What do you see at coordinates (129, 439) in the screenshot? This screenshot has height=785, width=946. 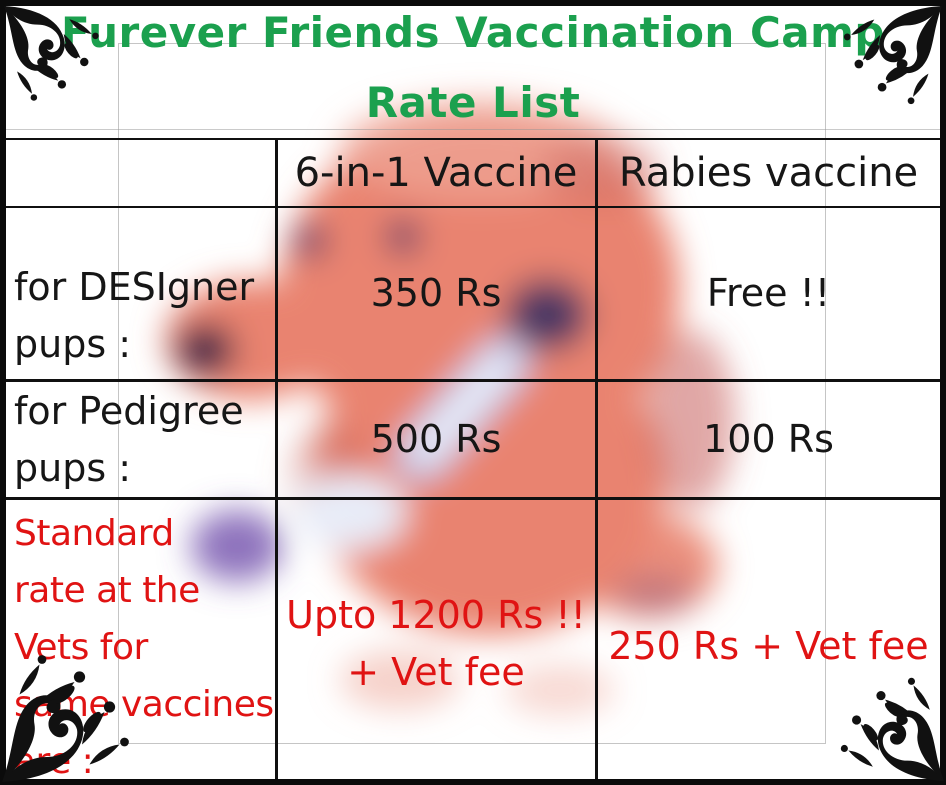 I see `row-label-pedigree-pups: for Pedigree pups :` at bounding box center [129, 439].